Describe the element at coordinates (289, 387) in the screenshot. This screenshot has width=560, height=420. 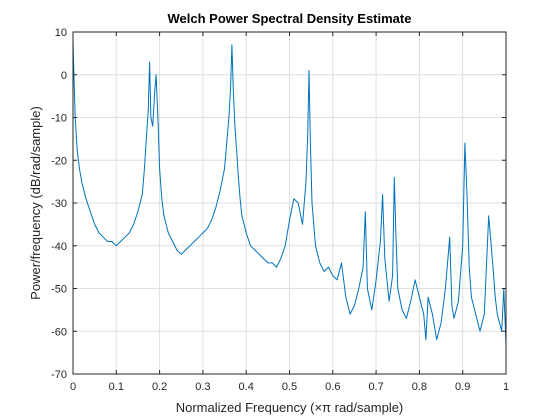
I see `x-tick-label: 0.5` at that location.